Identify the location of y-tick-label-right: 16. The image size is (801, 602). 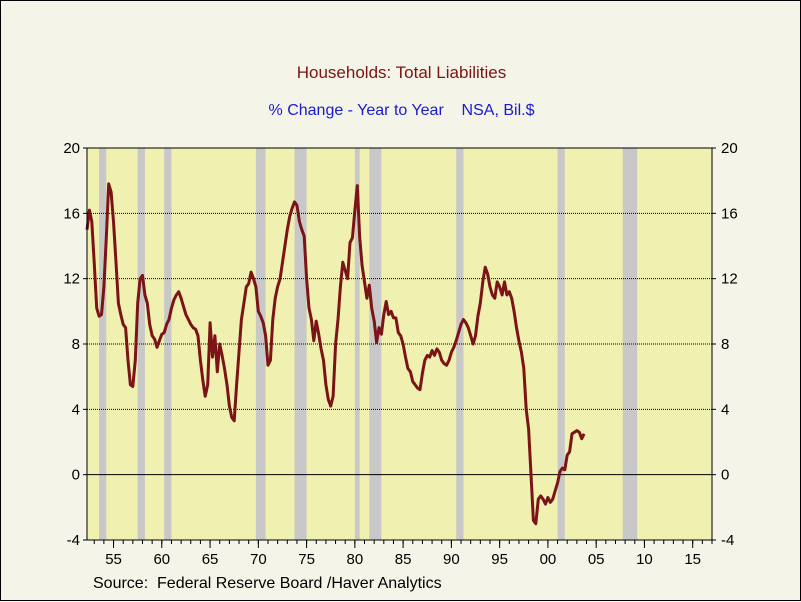
(729, 213).